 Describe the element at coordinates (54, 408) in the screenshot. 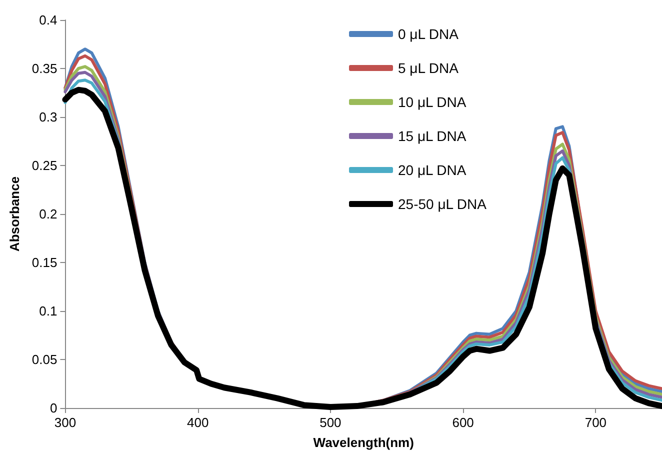

I see `y-tick-label: 0` at that location.